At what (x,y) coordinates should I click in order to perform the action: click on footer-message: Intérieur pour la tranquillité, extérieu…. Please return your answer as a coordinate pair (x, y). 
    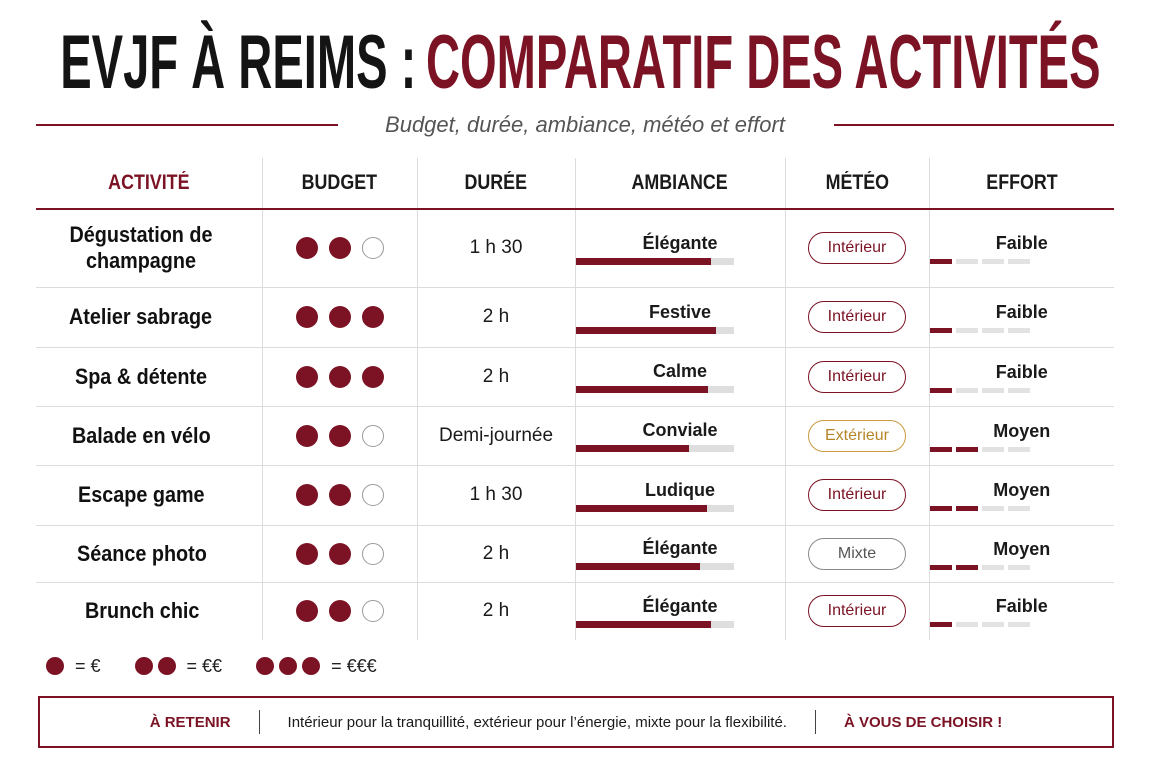
    Looking at the image, I should click on (537, 722).